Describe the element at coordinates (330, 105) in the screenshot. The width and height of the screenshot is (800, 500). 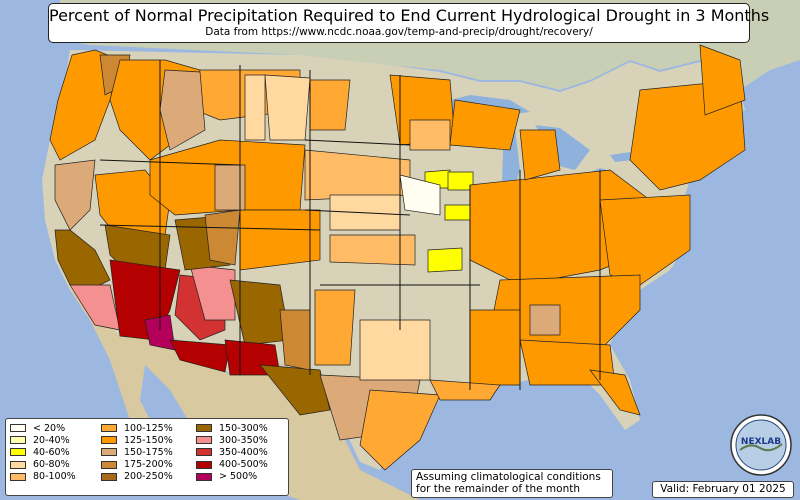
I see `region-dakota-orange` at that location.